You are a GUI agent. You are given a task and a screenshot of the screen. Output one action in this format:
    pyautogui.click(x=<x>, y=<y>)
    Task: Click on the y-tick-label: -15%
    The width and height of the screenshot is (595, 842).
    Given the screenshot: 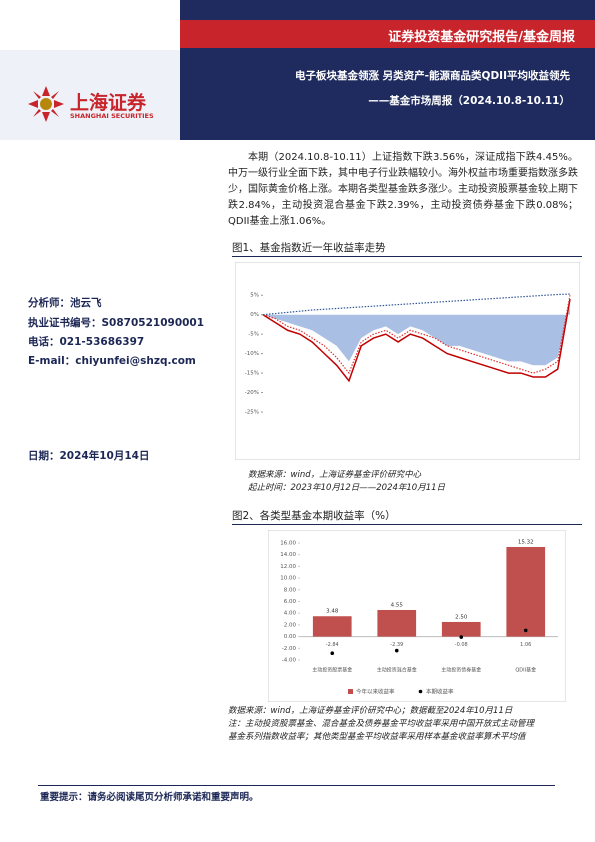 What is the action you would take?
    pyautogui.click(x=252, y=374)
    